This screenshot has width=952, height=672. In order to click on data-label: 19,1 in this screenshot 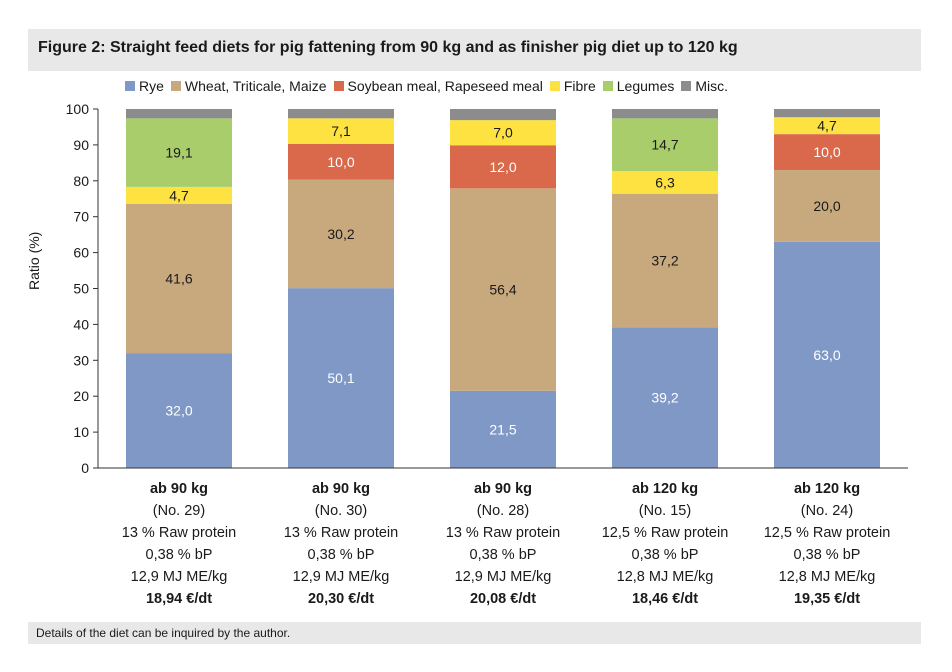, I will do `click(178, 153)`.